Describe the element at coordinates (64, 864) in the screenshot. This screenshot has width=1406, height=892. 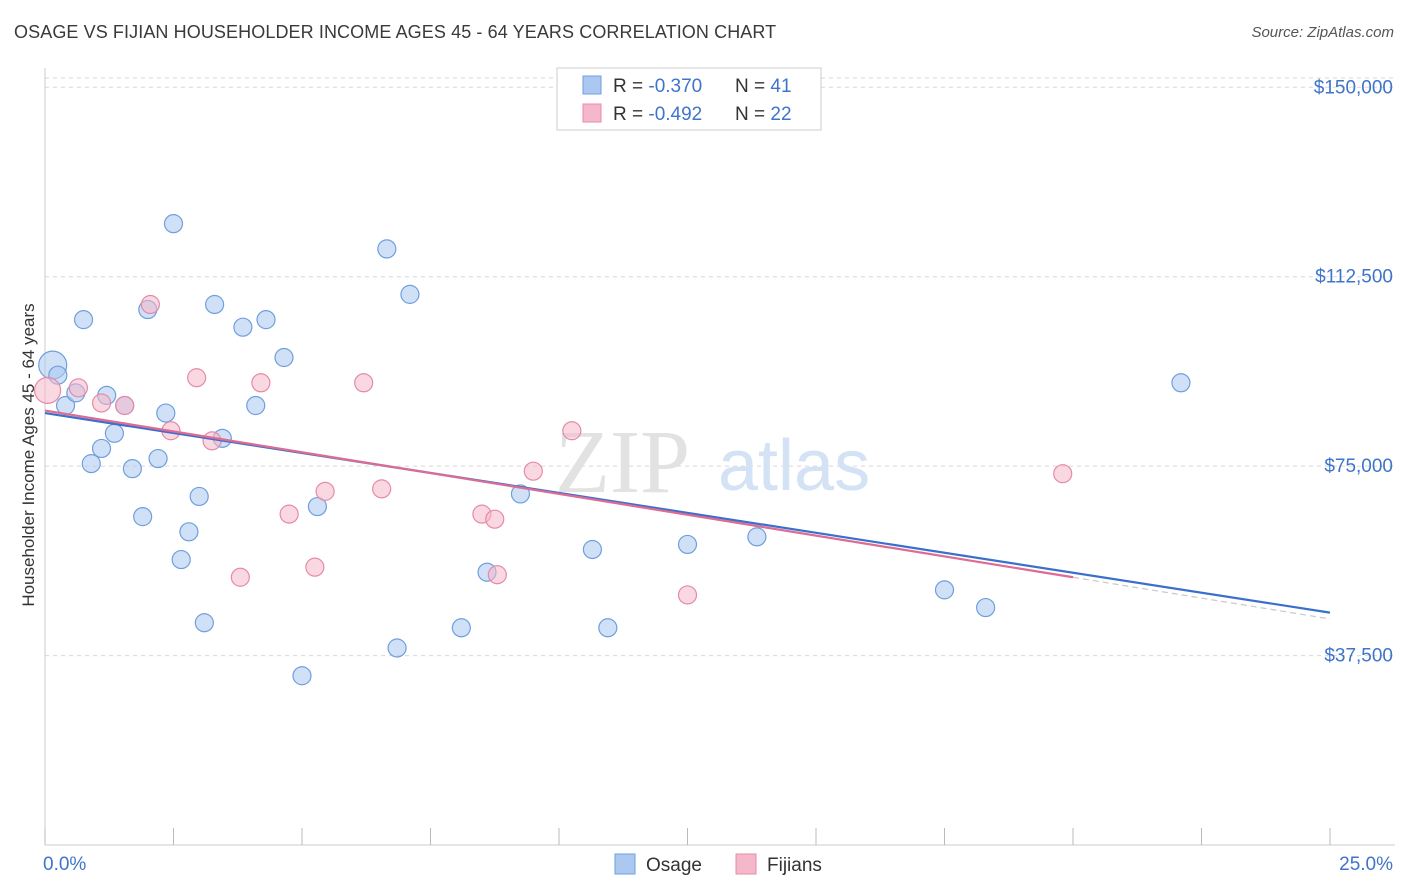
I see `x-tick-label: 0.0%` at that location.